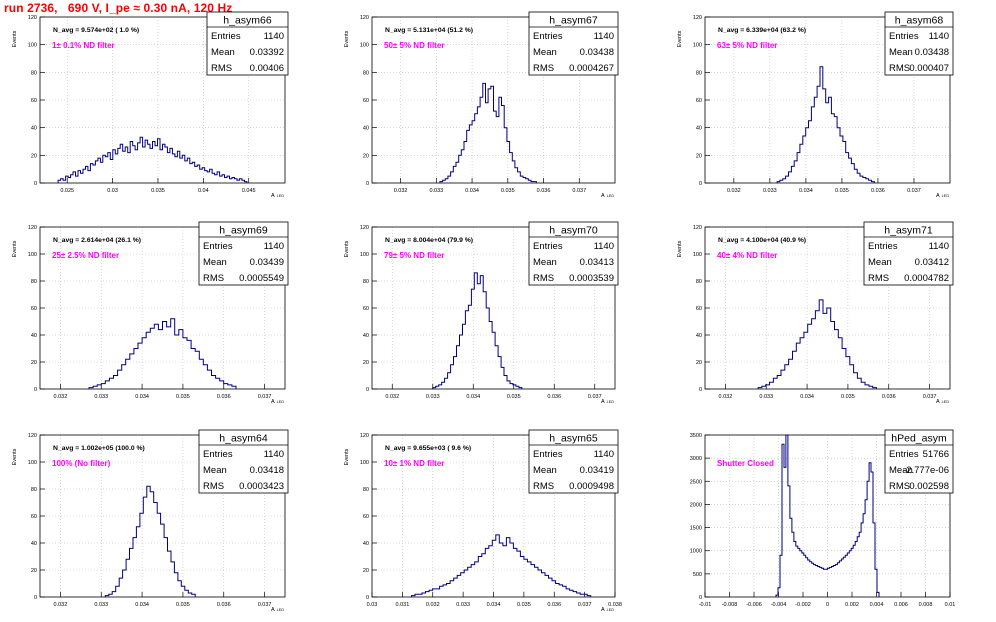 The image size is (996, 622). What do you see at coordinates (754, 605) in the screenshot?
I see `x-tick-label-2: -0.006` at bounding box center [754, 605].